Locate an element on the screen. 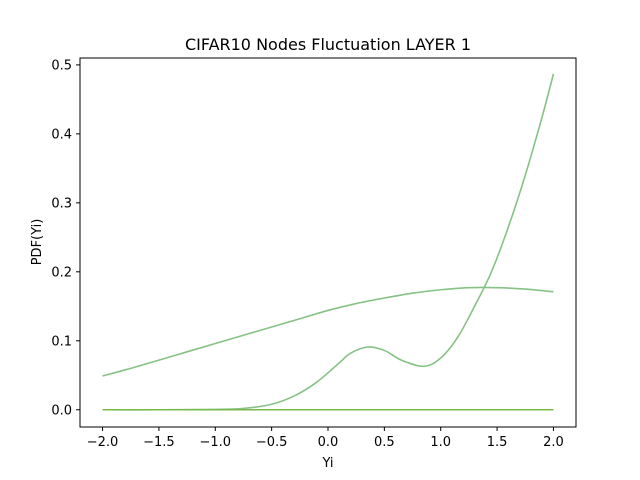 This screenshot has width=640, height=480. y-tick-label: 0.3 is located at coordinates (61, 203).